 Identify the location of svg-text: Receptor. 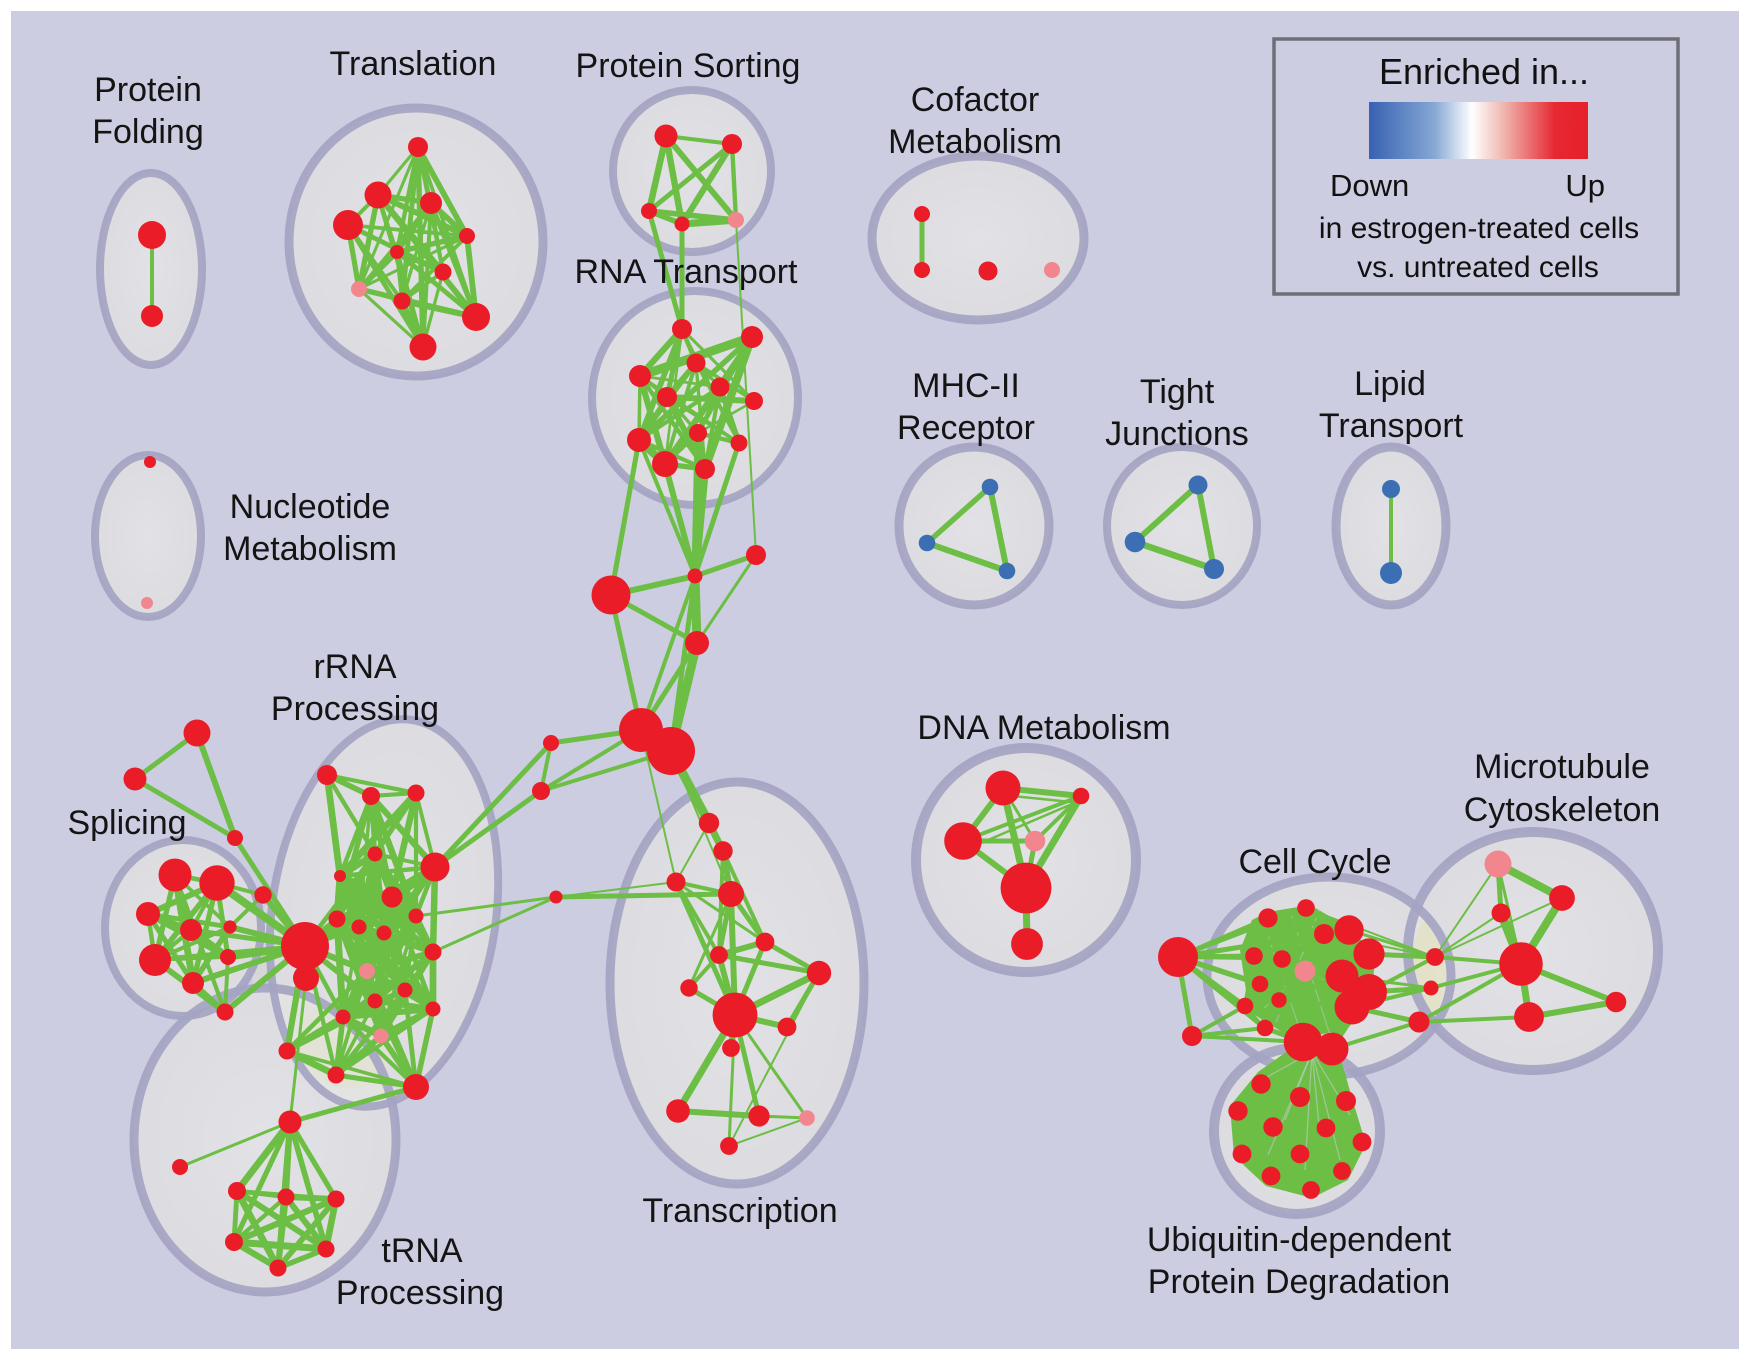
(966, 428).